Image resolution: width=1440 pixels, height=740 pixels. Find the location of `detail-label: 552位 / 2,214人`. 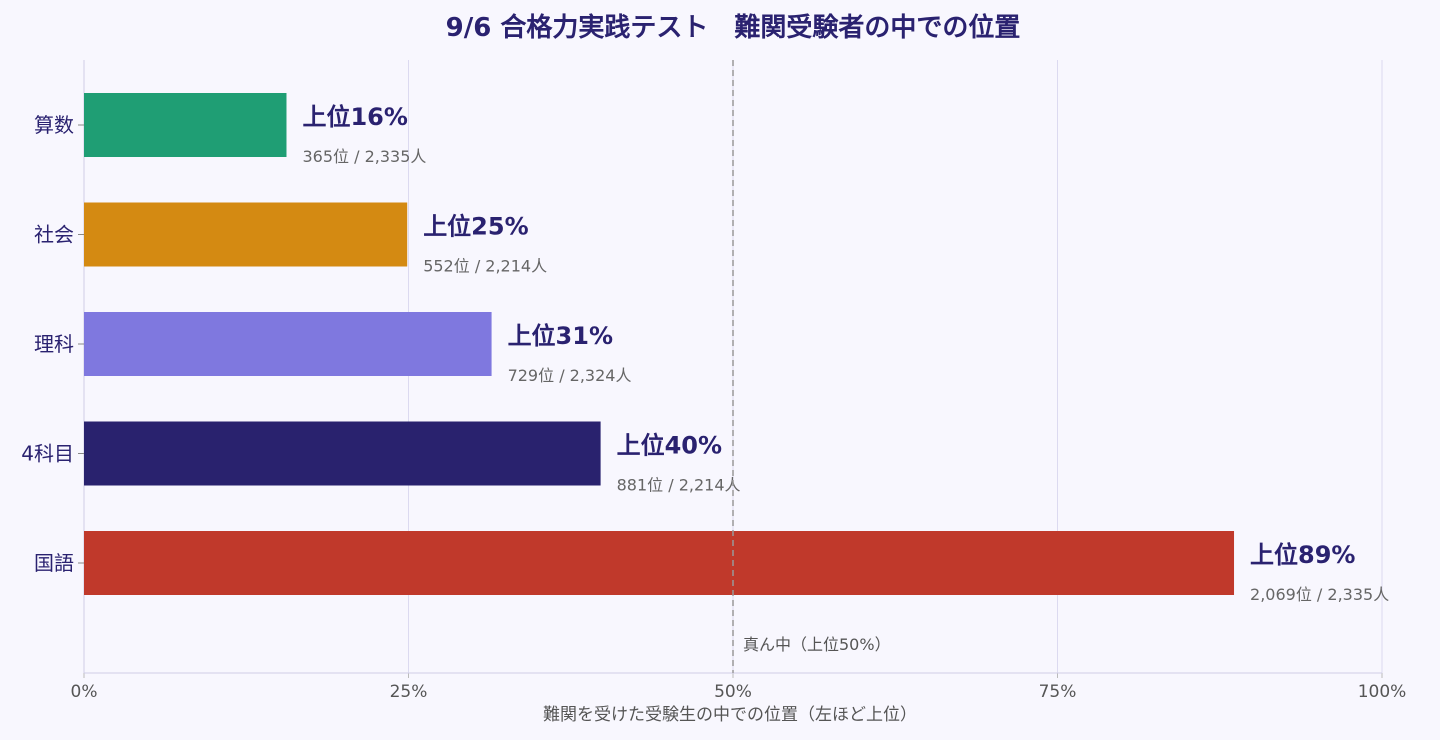

detail-label: 552位 / 2,214人 is located at coordinates (485, 266).